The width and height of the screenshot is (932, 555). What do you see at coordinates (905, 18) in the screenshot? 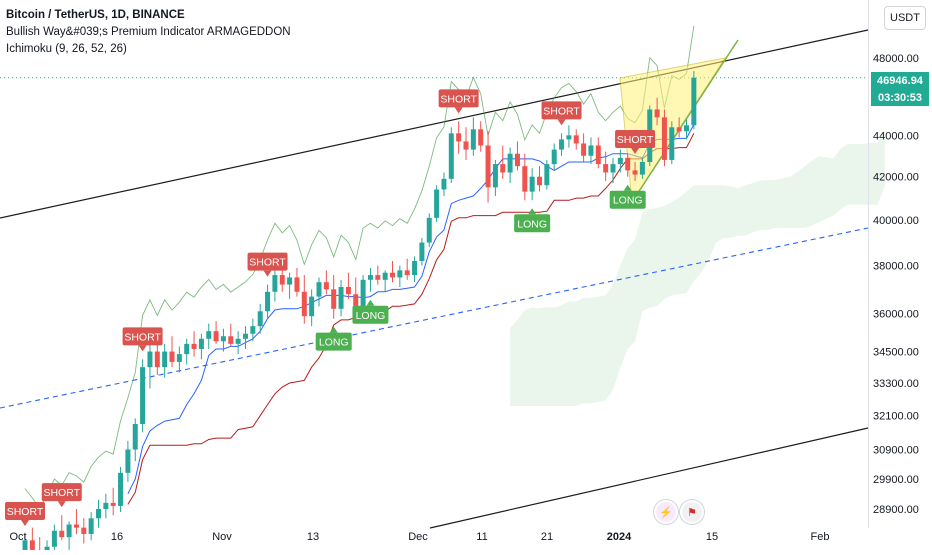
I see `currency-button: USDT` at bounding box center [905, 18].